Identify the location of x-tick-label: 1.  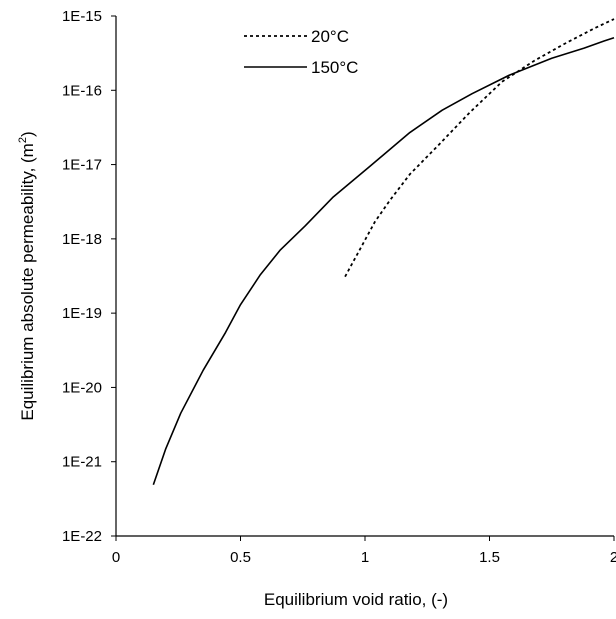
(365, 557).